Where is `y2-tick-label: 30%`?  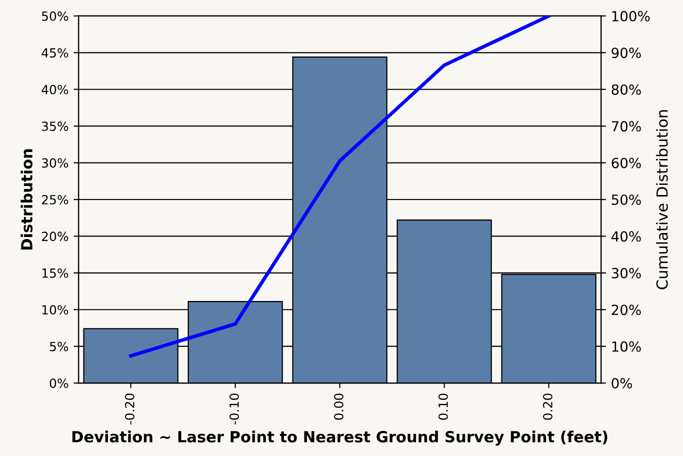
y2-tick-label: 30% is located at coordinates (626, 273).